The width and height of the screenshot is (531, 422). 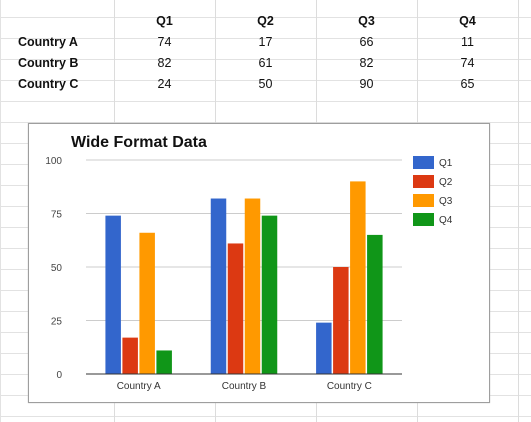 What do you see at coordinates (446, 220) in the screenshot?
I see `legend-label-q4: Q4` at bounding box center [446, 220].